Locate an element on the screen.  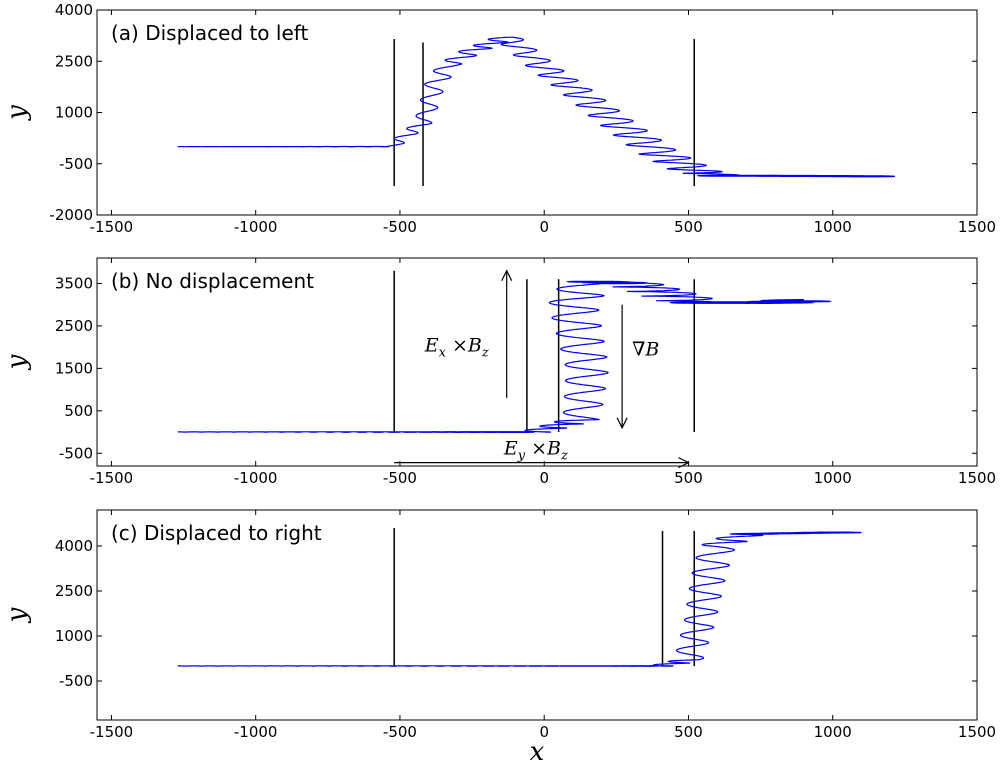
y-tick-label: 1500 is located at coordinates (74, 368).